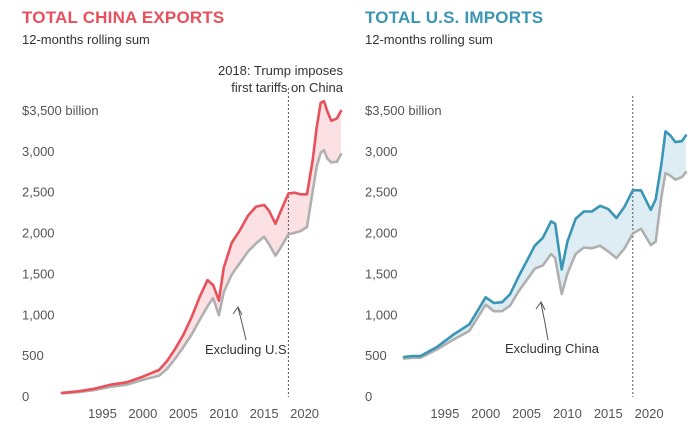 The height and width of the screenshot is (425, 696). Describe the element at coordinates (608, 413) in the screenshot. I see `chart2-xtick-4: 2015` at that location.